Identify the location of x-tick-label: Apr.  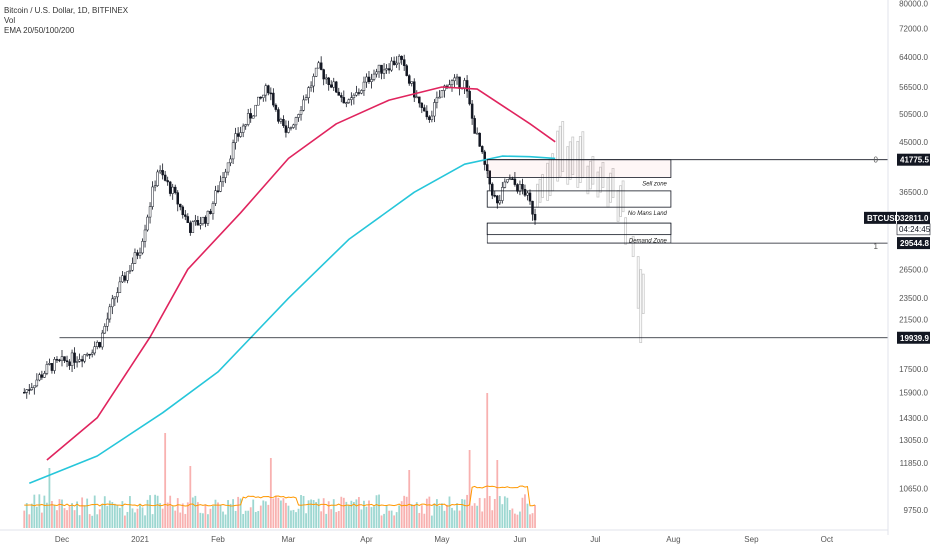
(366, 539).